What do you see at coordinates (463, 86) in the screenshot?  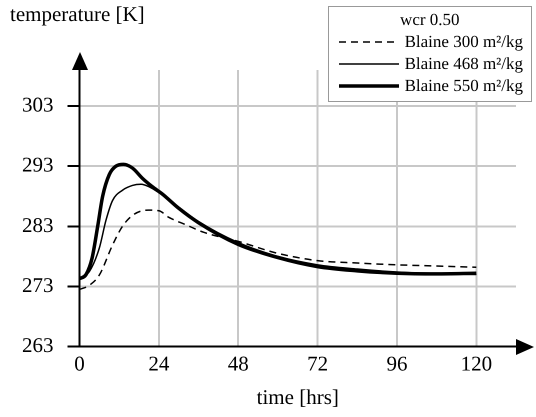 I see `legend-label: Blaine 550 m²/kg` at bounding box center [463, 86].